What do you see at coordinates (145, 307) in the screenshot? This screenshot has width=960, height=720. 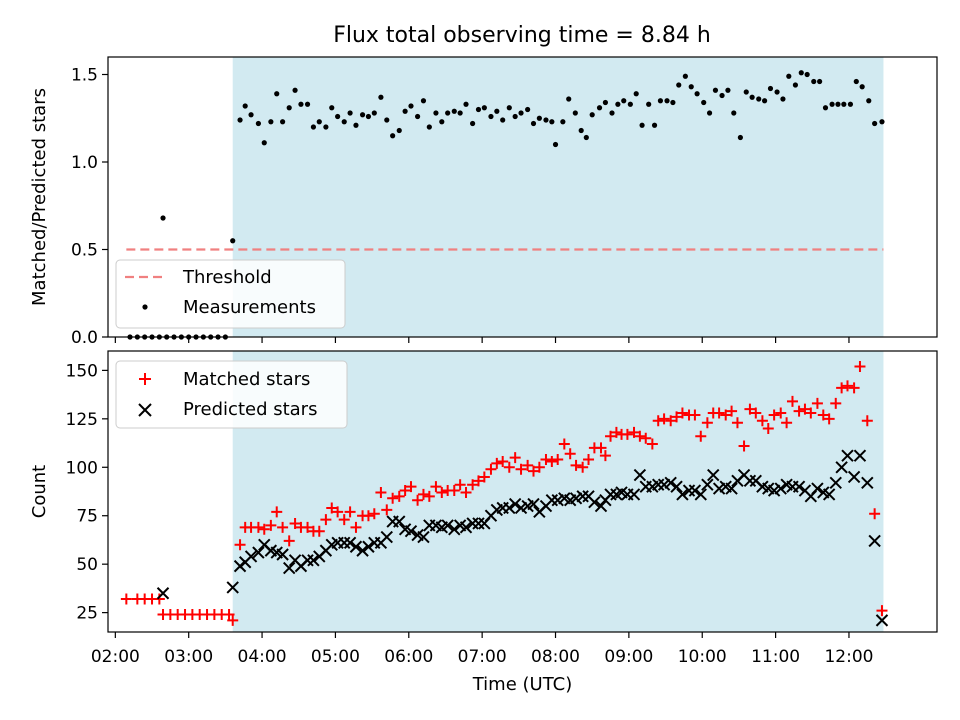 I see `legend-measurements-swatch` at bounding box center [145, 307].